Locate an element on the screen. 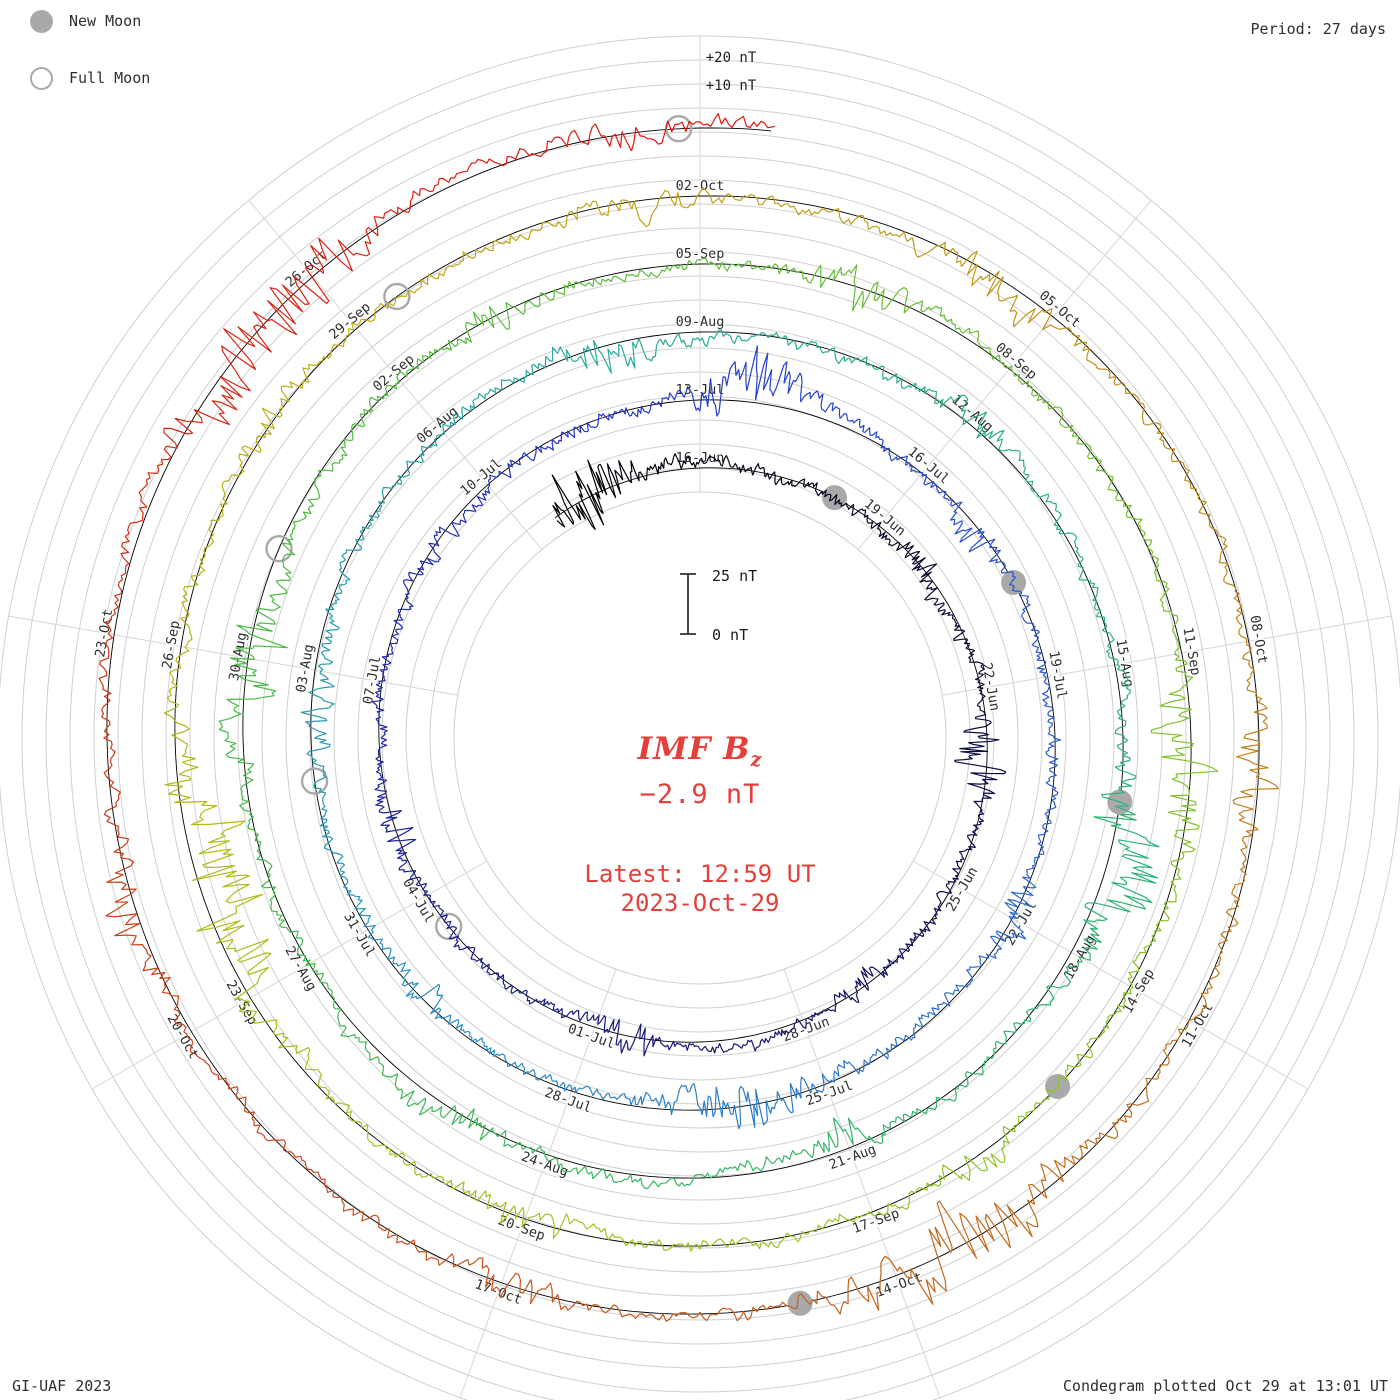  full-moon-label: Full Moon is located at coordinates (110, 78).